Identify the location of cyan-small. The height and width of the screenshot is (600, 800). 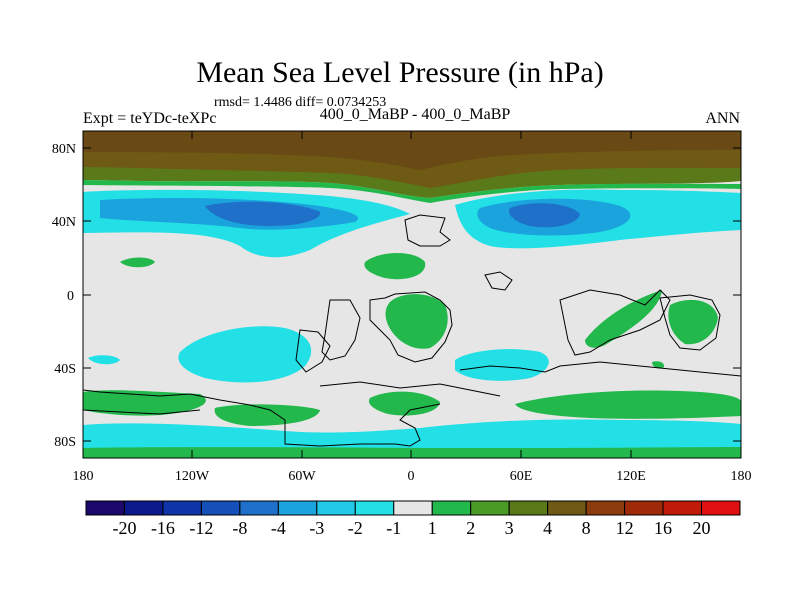
(104, 360).